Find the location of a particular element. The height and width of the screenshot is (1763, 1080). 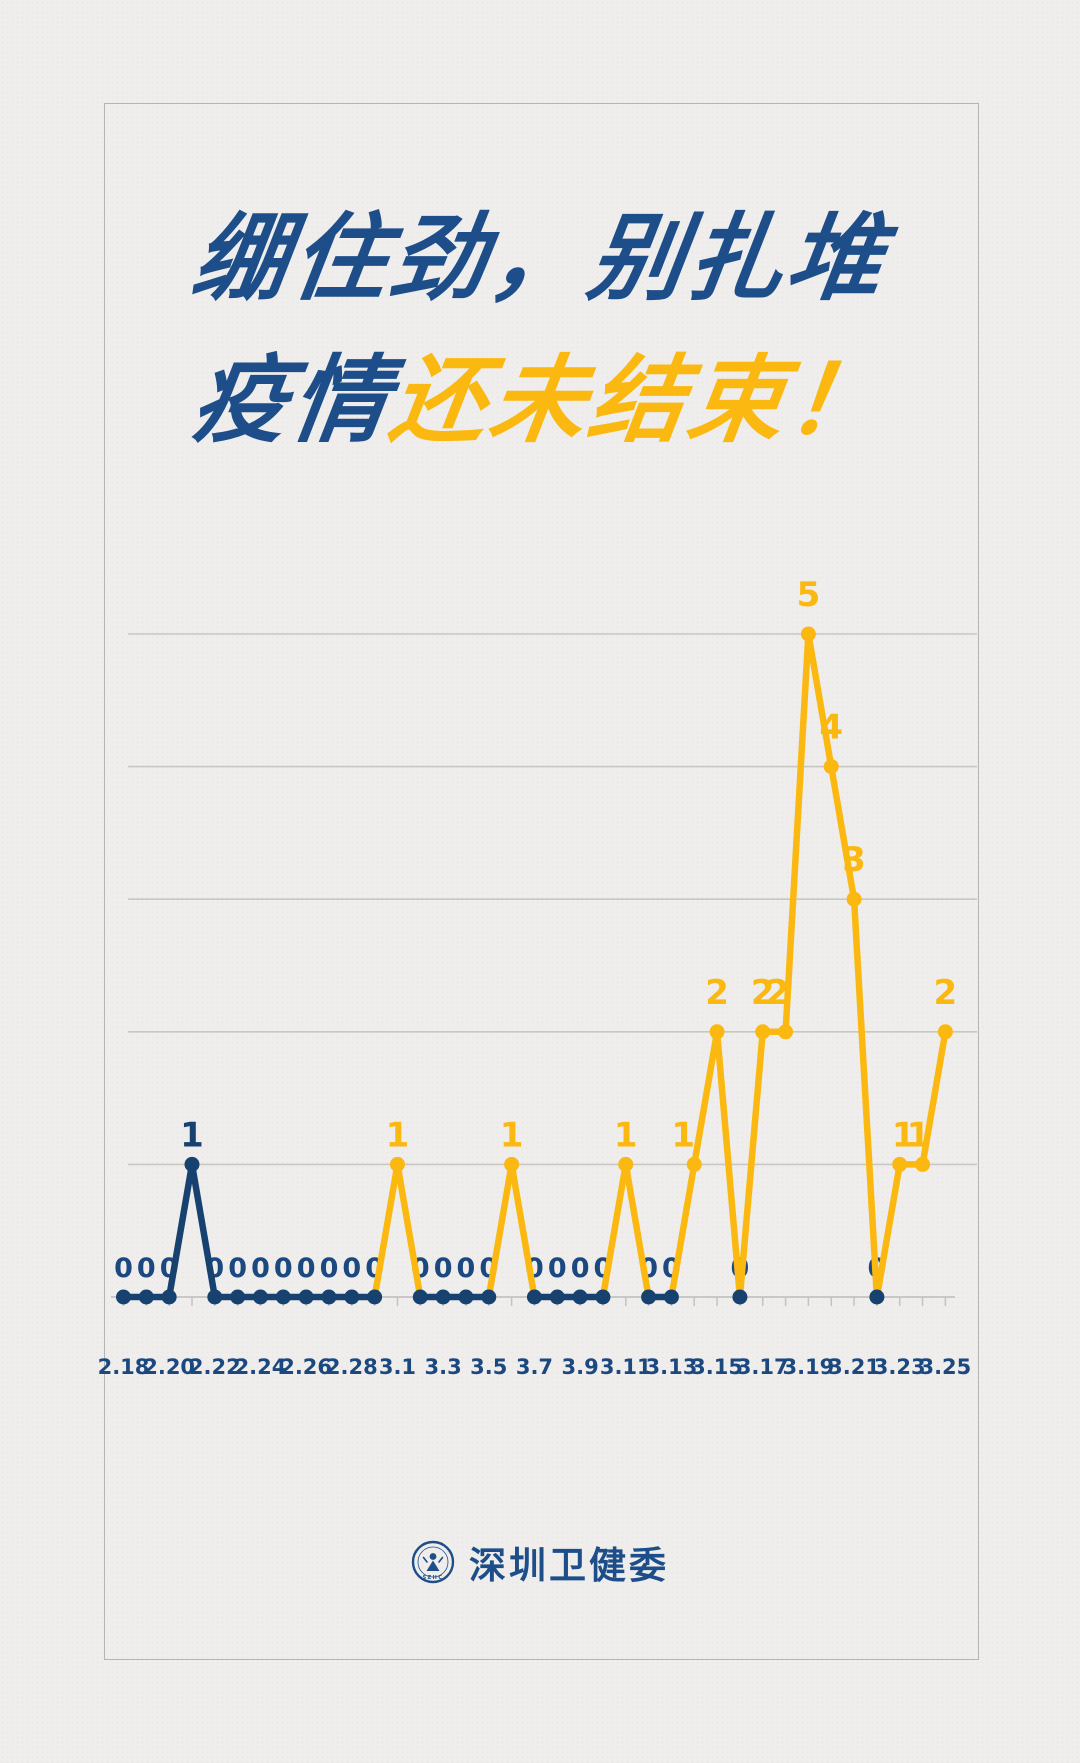

date-label: 3.25 is located at coordinates (945, 1367).